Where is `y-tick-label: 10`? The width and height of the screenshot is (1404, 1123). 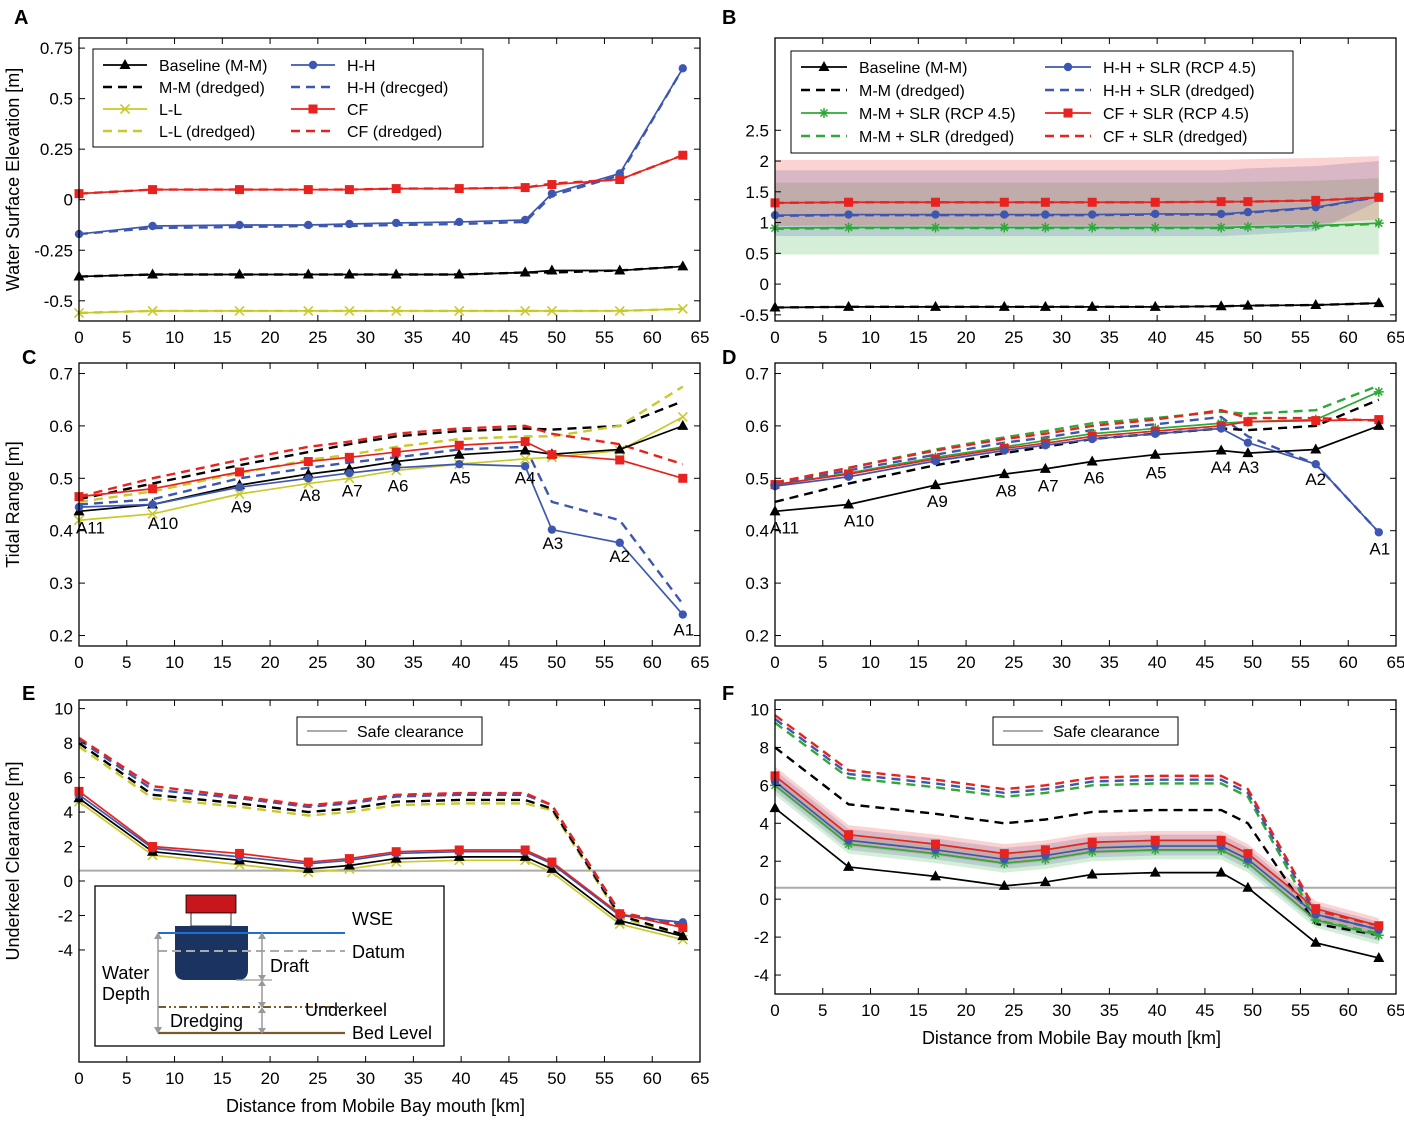
y-tick-label: 10 is located at coordinates (759, 709).